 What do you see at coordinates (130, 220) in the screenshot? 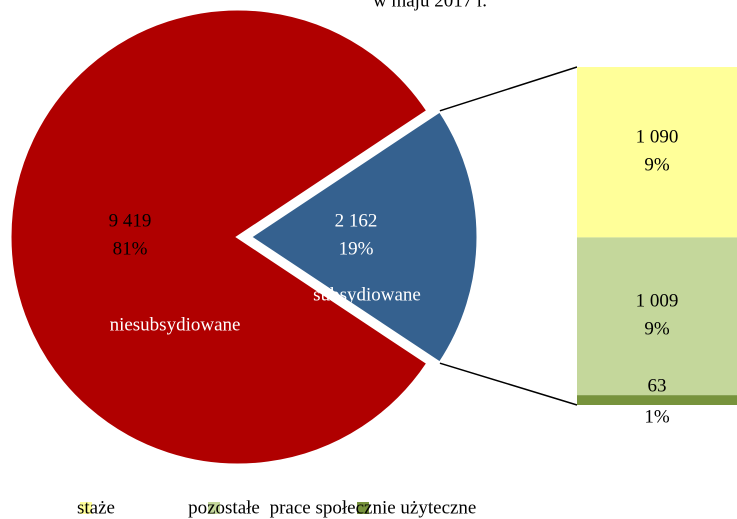
I see `value-label: 9 419` at bounding box center [130, 220].